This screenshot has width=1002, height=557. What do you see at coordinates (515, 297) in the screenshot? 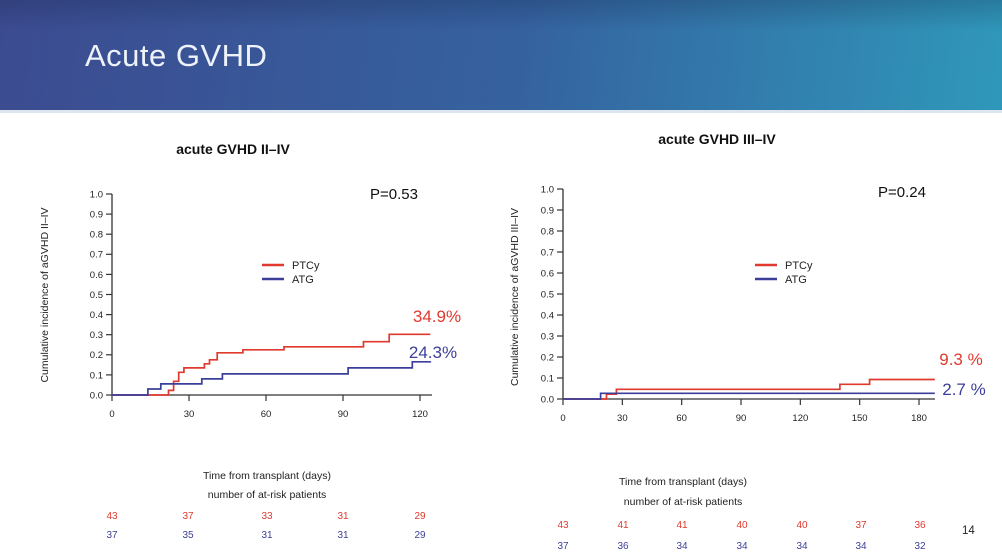
I see `y-axis-title: Cumulative incidence of aGVHD III–IV` at bounding box center [515, 297].